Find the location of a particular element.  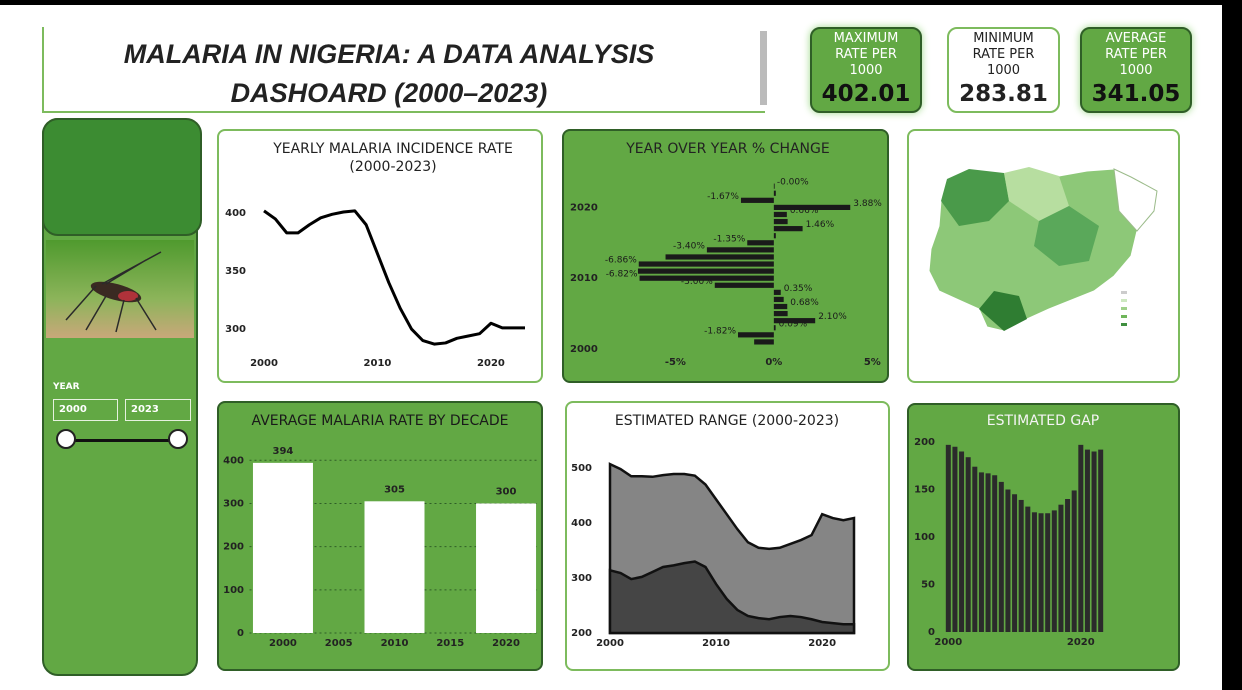

title-line: DASHOARD (2000–2023) is located at coordinates (389, 93).